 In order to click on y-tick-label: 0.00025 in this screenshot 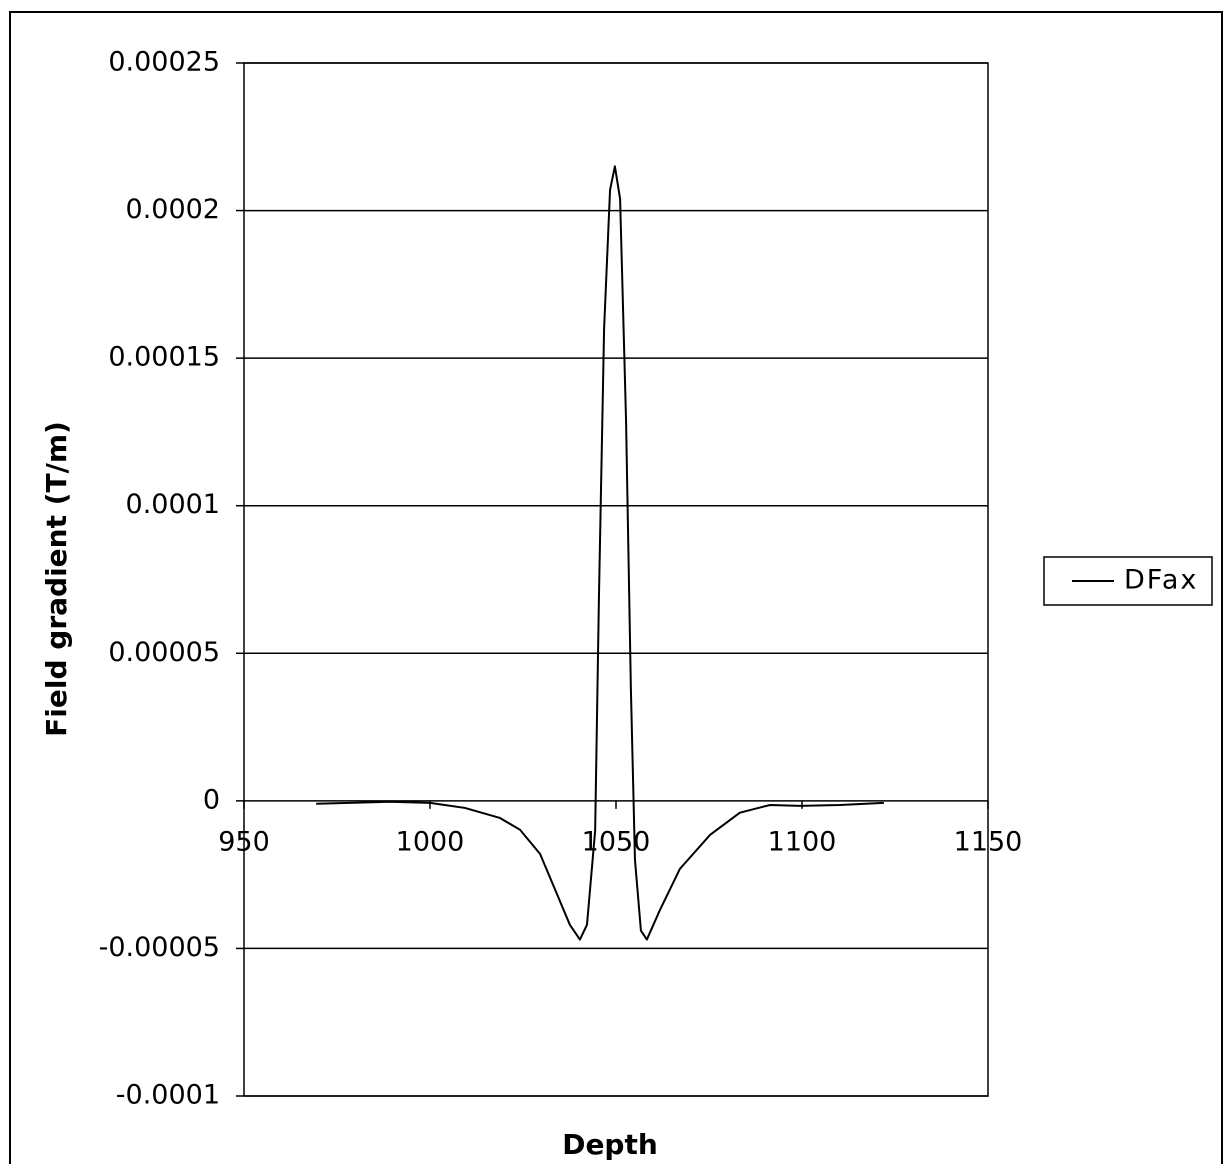, I will do `click(164, 62)`.